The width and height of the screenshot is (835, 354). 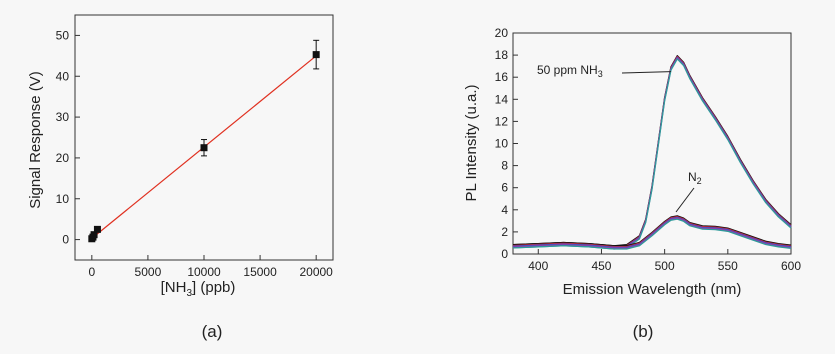 What do you see at coordinates (63, 35) in the screenshot?
I see `y-tick-label: 50` at bounding box center [63, 35].